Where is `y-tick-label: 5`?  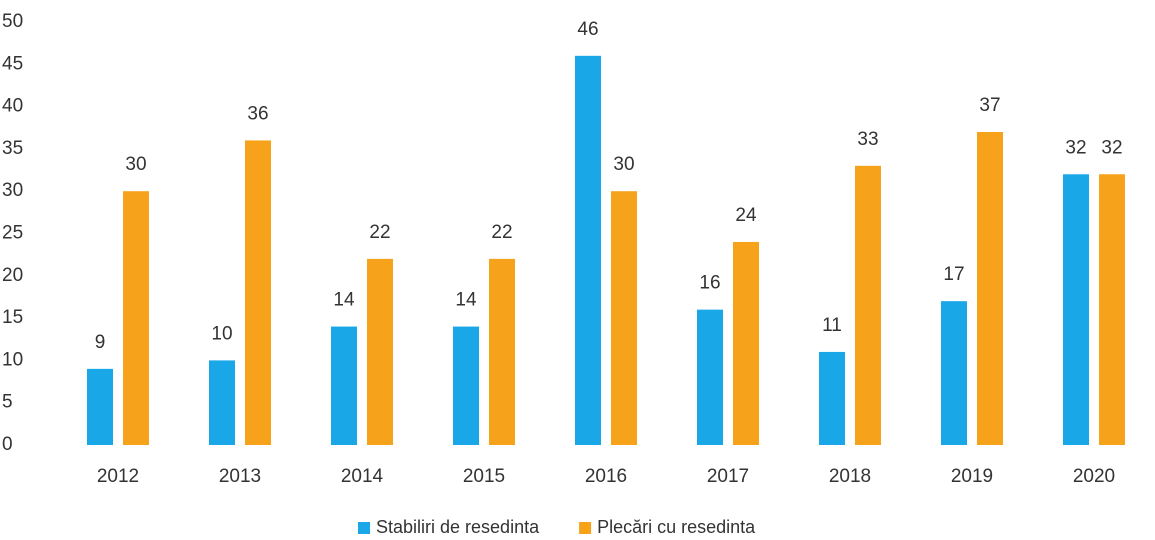 y-tick-label: 5 is located at coordinates (7, 402).